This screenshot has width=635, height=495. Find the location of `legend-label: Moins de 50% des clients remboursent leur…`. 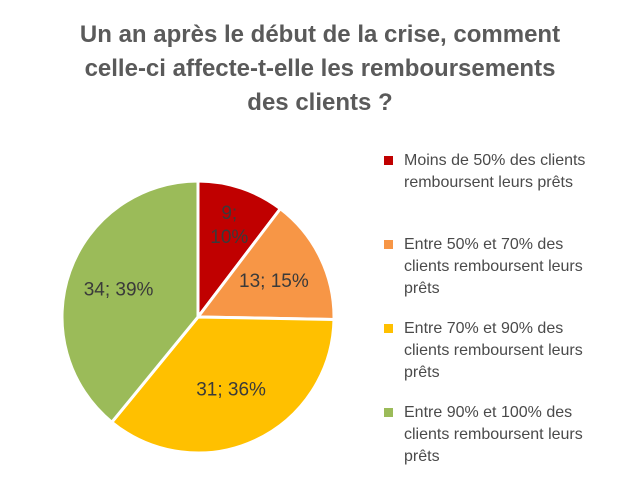

legend-label: Moins de 50% des clients remboursent leur… is located at coordinates (514, 172).